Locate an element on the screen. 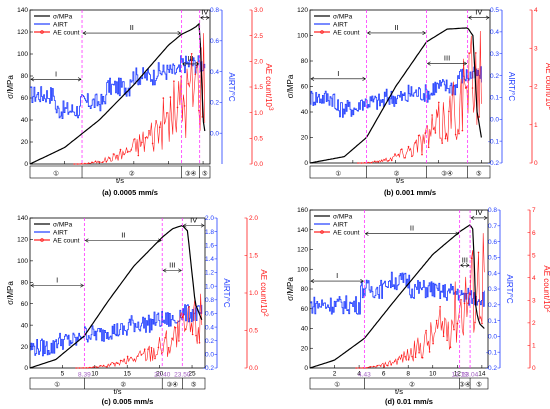 This screenshot has height=409, width=550. airt-tick-label: 0.2 is located at coordinates (494, 76).